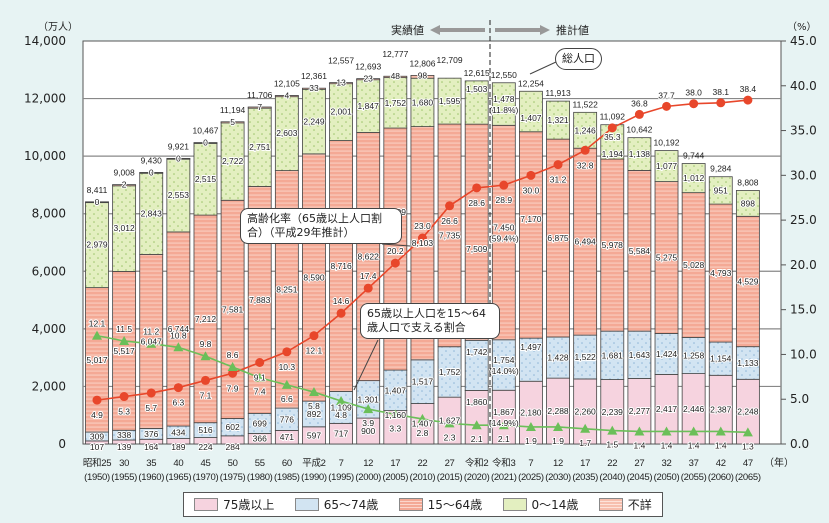 The height and width of the screenshot is (523, 829). Describe the element at coordinates (287, 477) in the screenshot. I see `x-year-label: (1985)` at that location.